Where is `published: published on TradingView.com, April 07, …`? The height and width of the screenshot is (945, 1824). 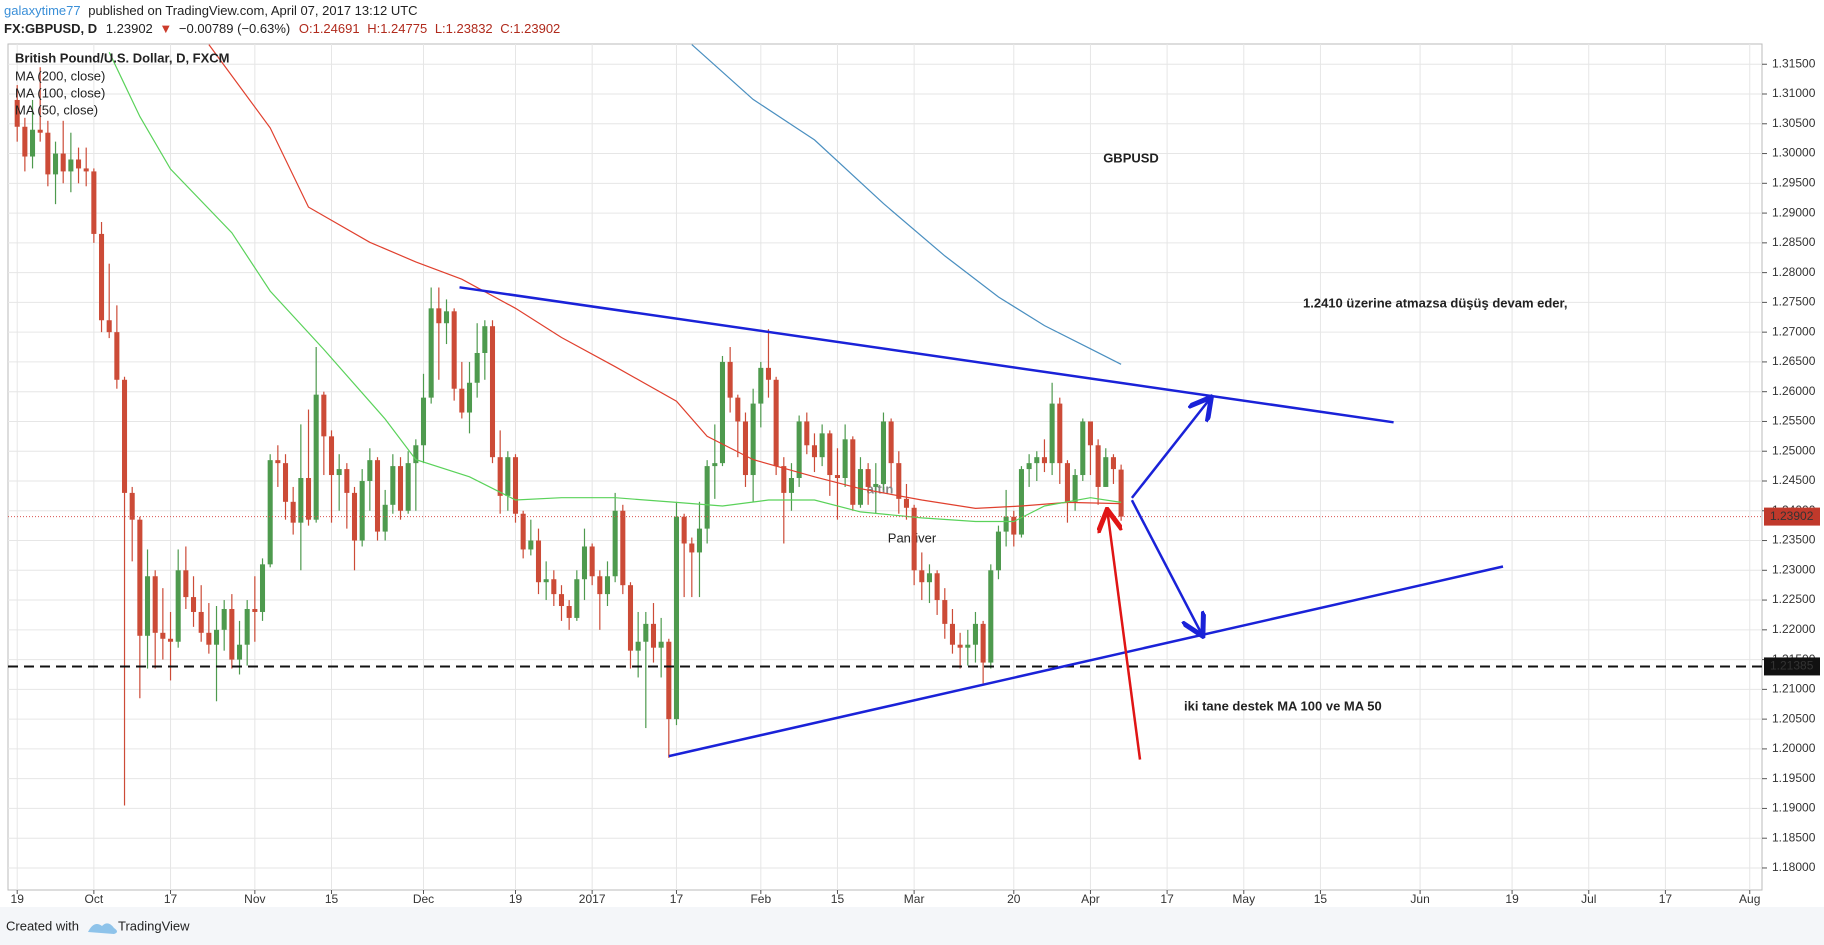 published: published on TradingView.com, April 07, … is located at coordinates (252, 10).